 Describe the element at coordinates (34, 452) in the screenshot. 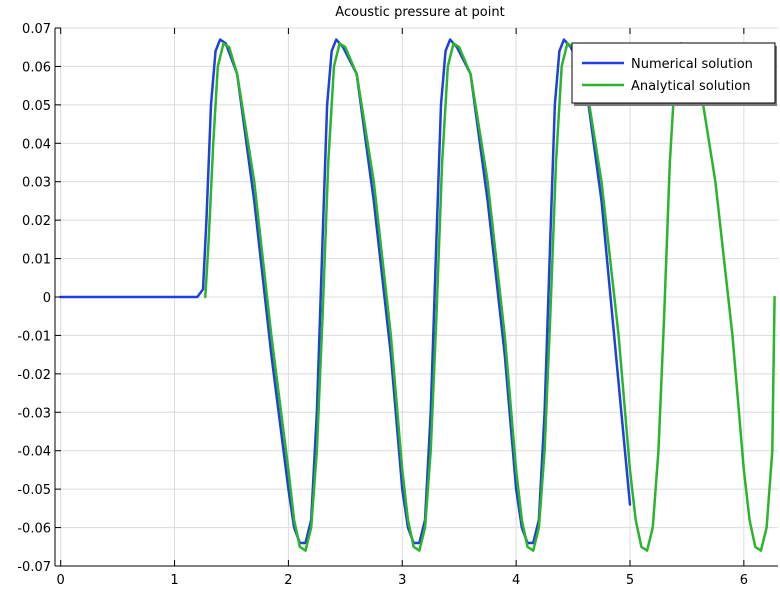

I see `y-tick-label: -0.04` at that location.